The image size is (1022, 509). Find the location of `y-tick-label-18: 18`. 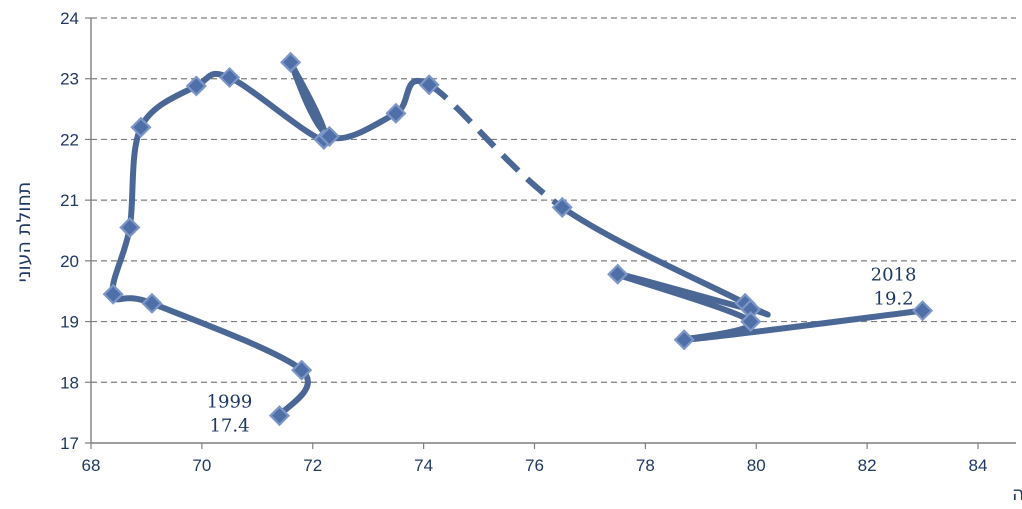

y-tick-label-18: 18 is located at coordinates (69, 382).